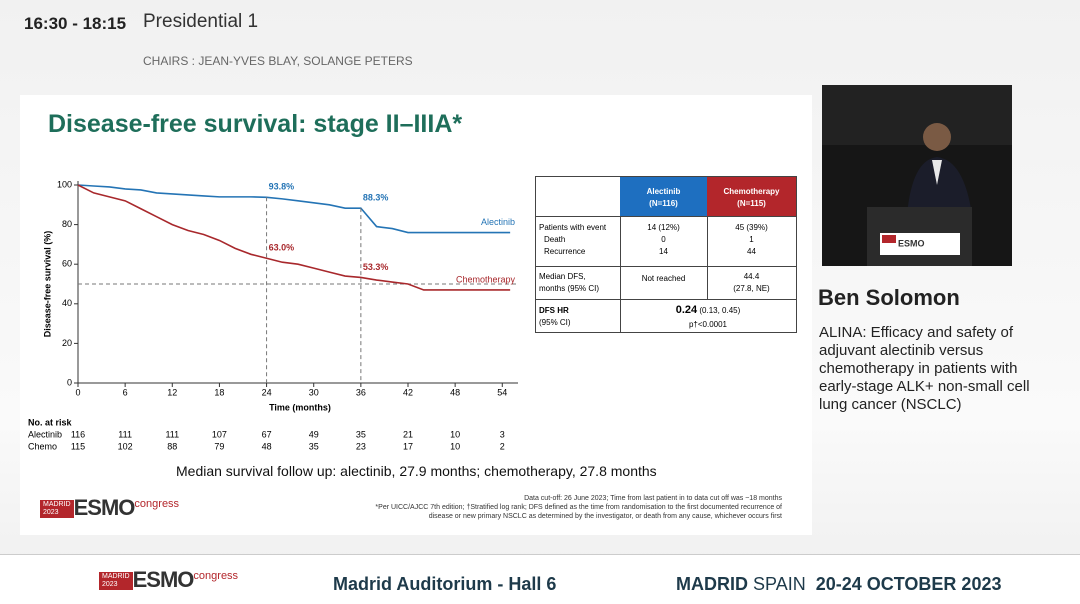 The image size is (1080, 604). Describe the element at coordinates (282, 187) in the screenshot. I see `milestone-label: 93.8%` at that location.